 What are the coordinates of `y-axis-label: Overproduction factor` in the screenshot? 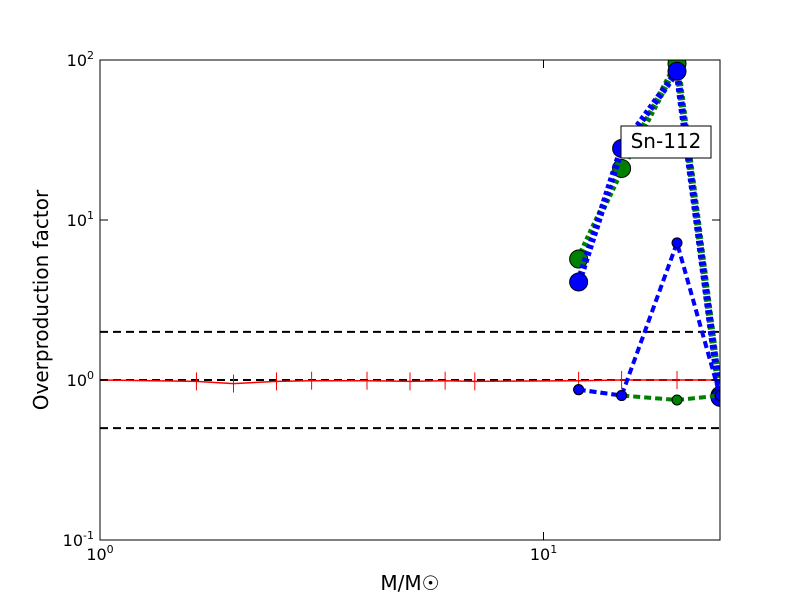 It's located at (41, 299).